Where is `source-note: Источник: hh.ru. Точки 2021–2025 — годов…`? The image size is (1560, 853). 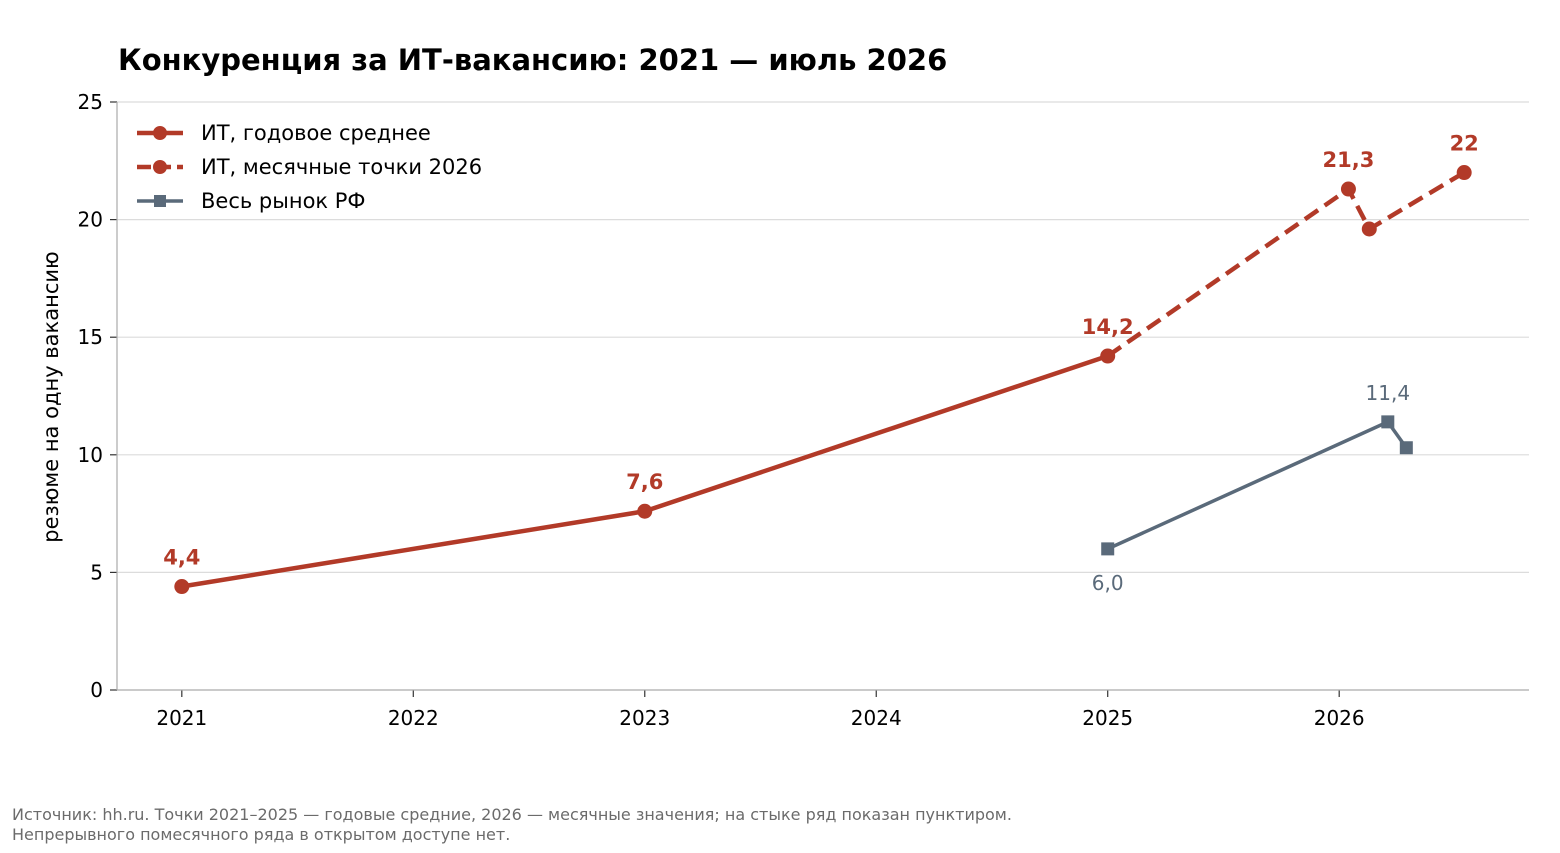
source-note: Источник: hh.ru. Точки 2021–2025 — годов… is located at coordinates (512, 825).